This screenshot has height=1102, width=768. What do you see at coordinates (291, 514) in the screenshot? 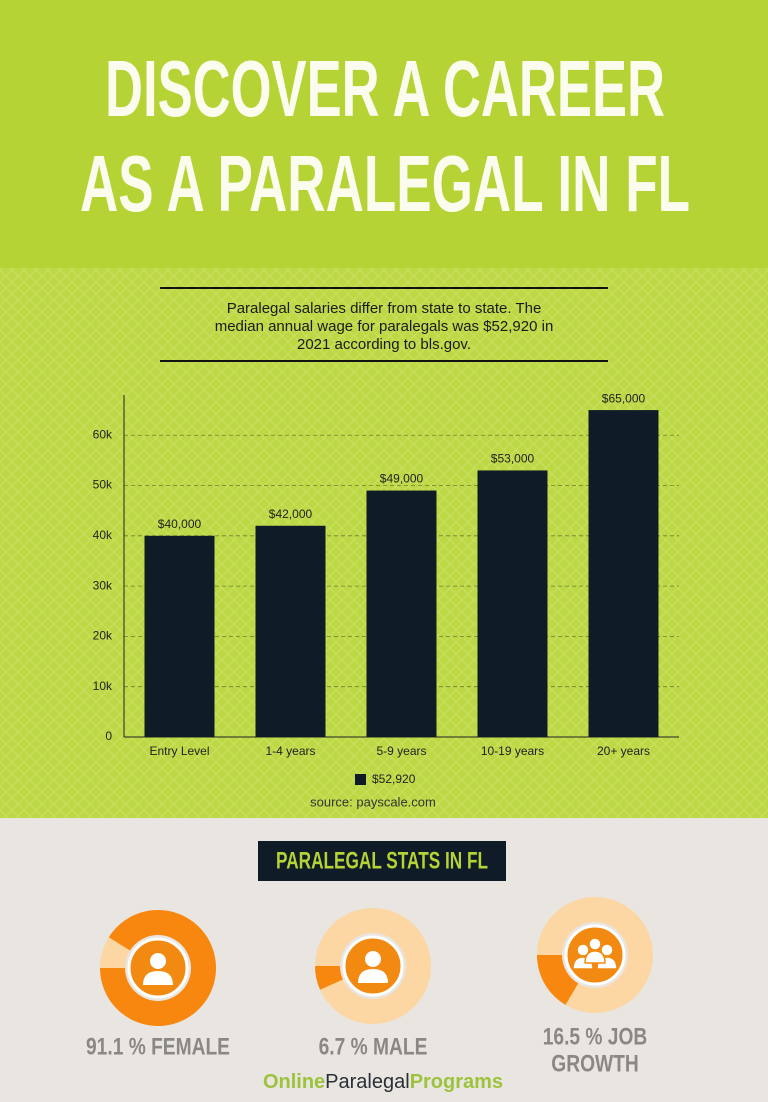
I see `value-label: $42,000` at bounding box center [291, 514].